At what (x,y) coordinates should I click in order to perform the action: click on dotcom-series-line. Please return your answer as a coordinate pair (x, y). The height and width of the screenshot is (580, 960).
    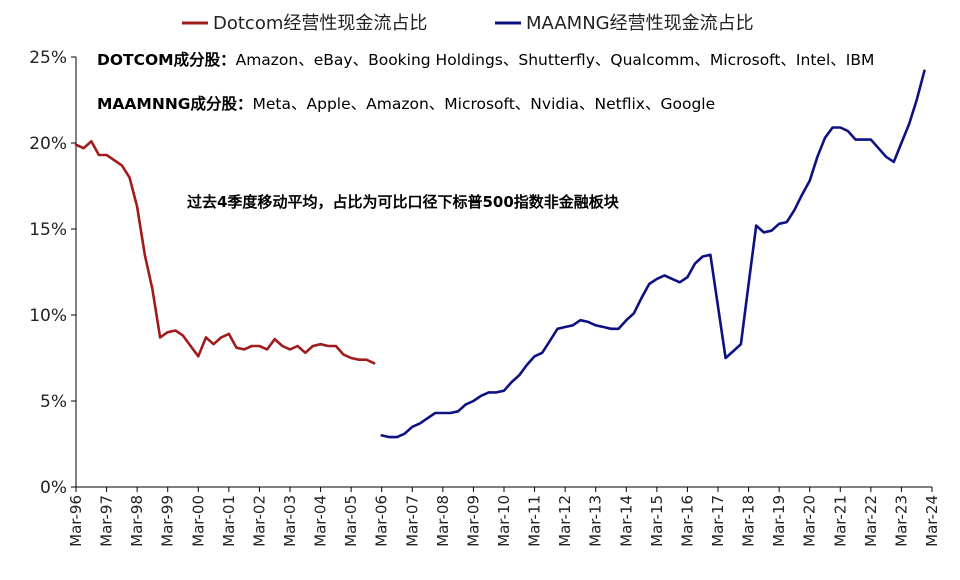
    Looking at the image, I should click on (225, 252).